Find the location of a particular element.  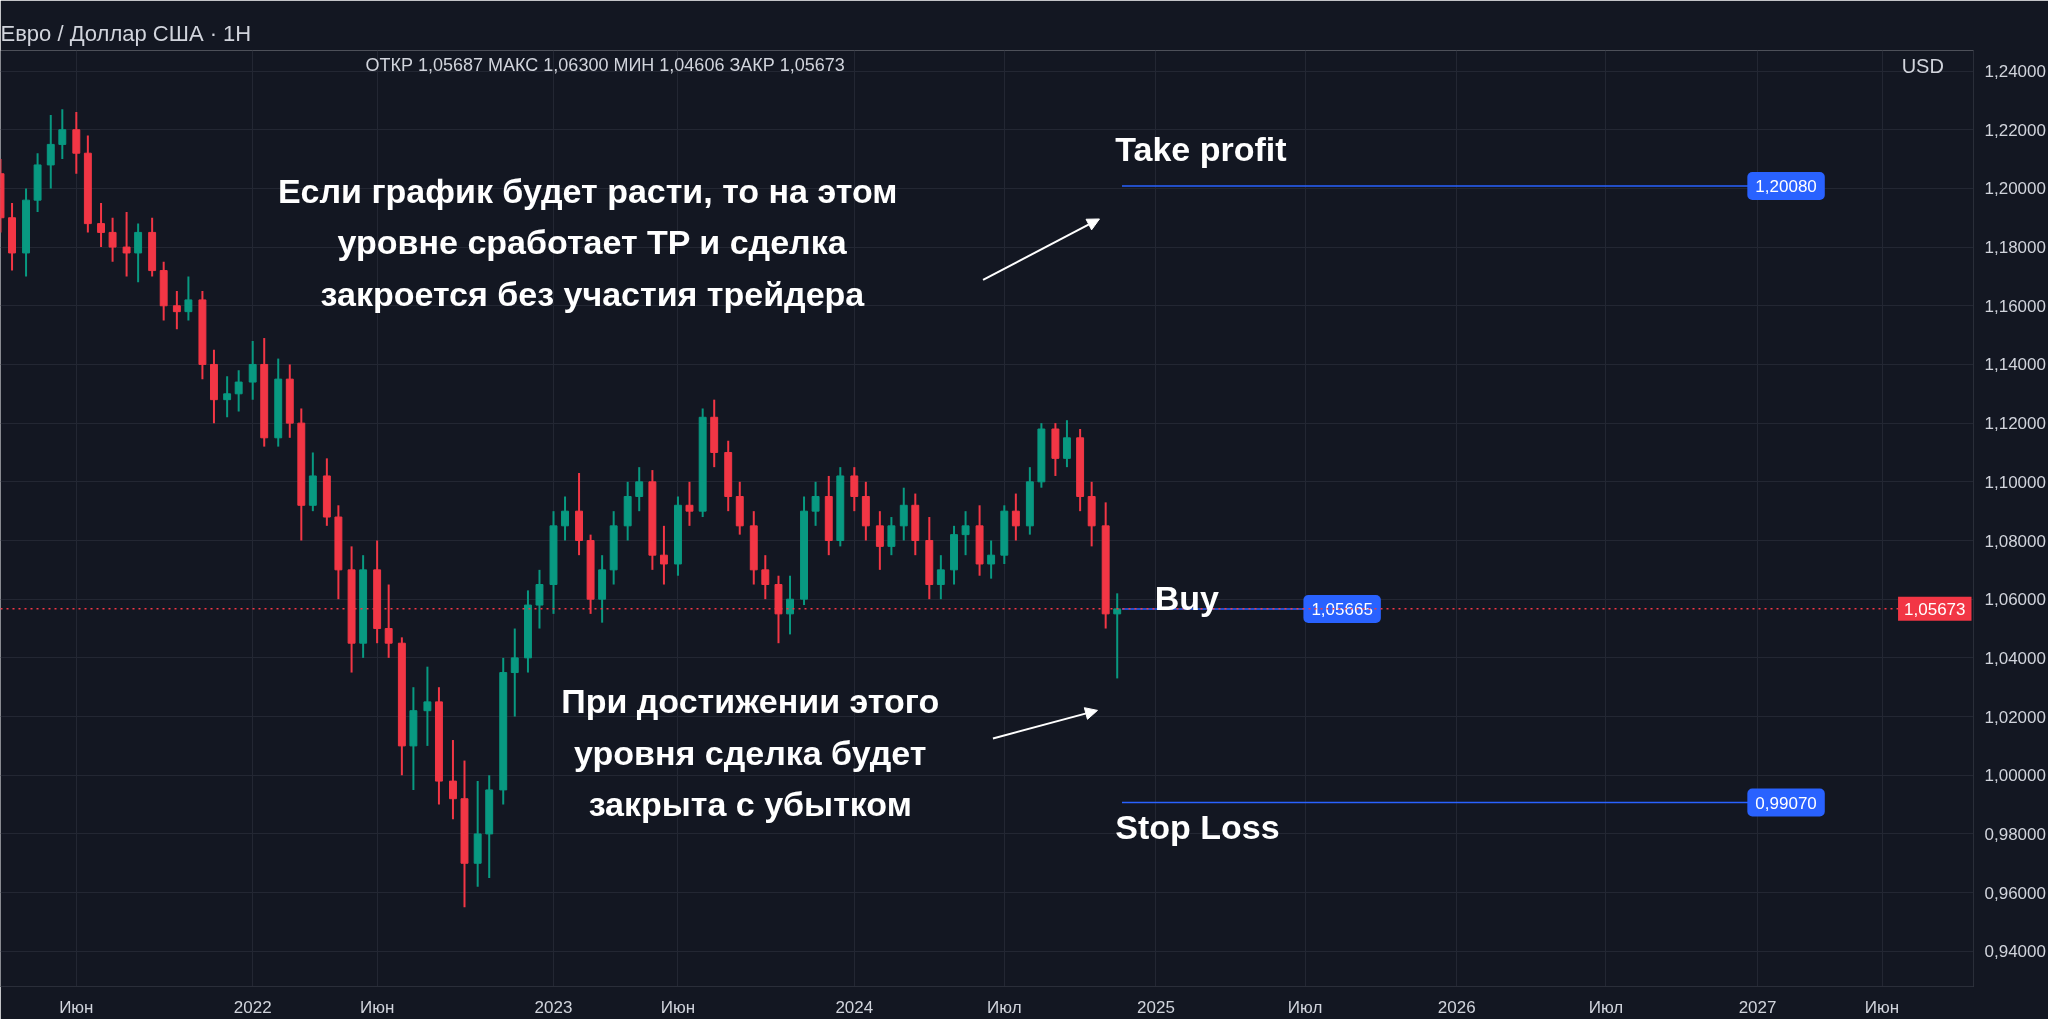

y-tick-label: 1,02000 is located at coordinates (2015, 717).